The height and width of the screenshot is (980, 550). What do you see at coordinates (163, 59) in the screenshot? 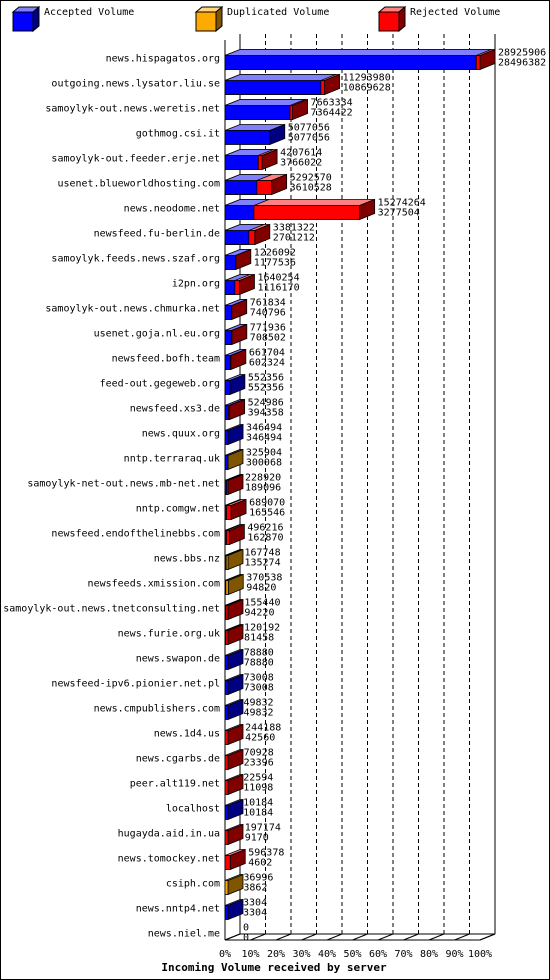
I see `server-label: news.hispagatos.org` at bounding box center [163, 59].